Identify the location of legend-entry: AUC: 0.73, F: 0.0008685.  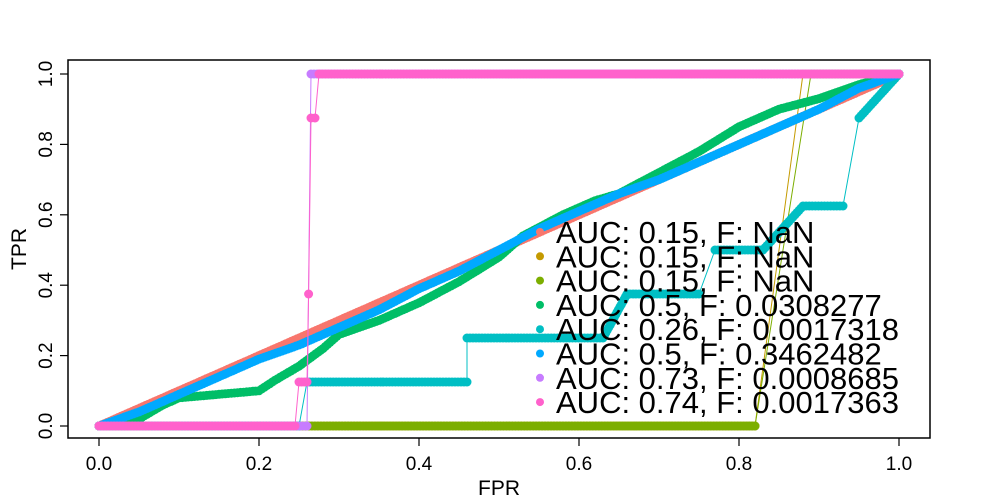
(727, 378).